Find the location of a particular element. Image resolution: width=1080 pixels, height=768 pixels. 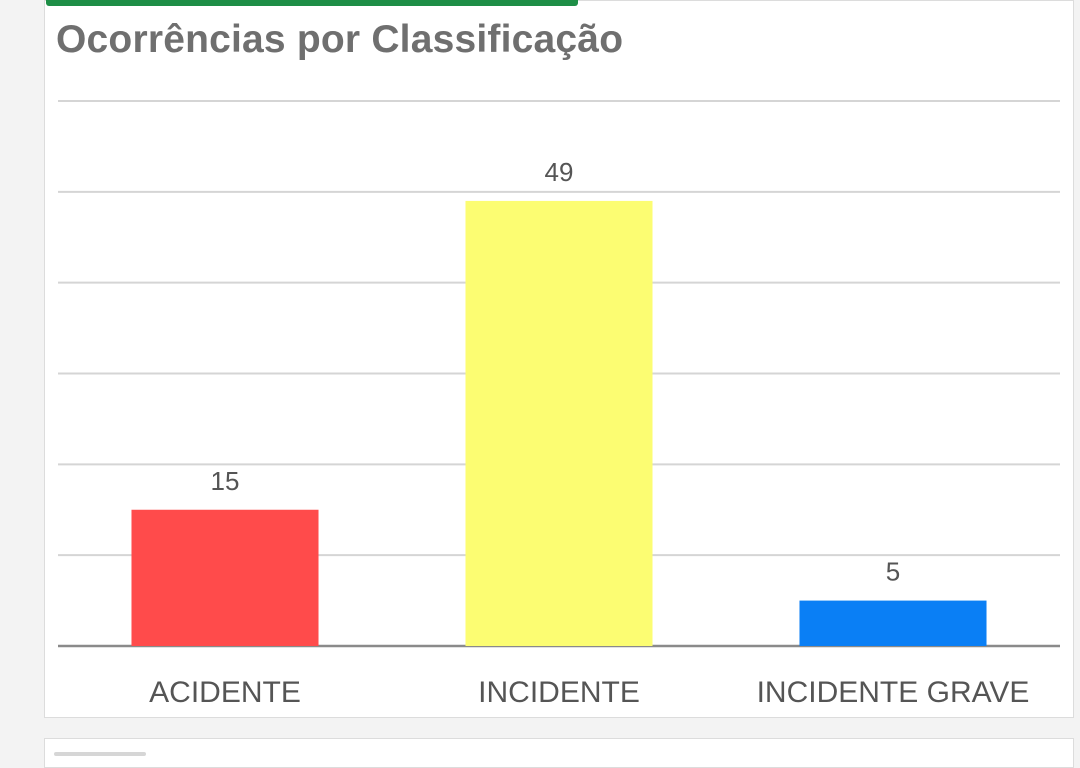

next-card is located at coordinates (559, 753).